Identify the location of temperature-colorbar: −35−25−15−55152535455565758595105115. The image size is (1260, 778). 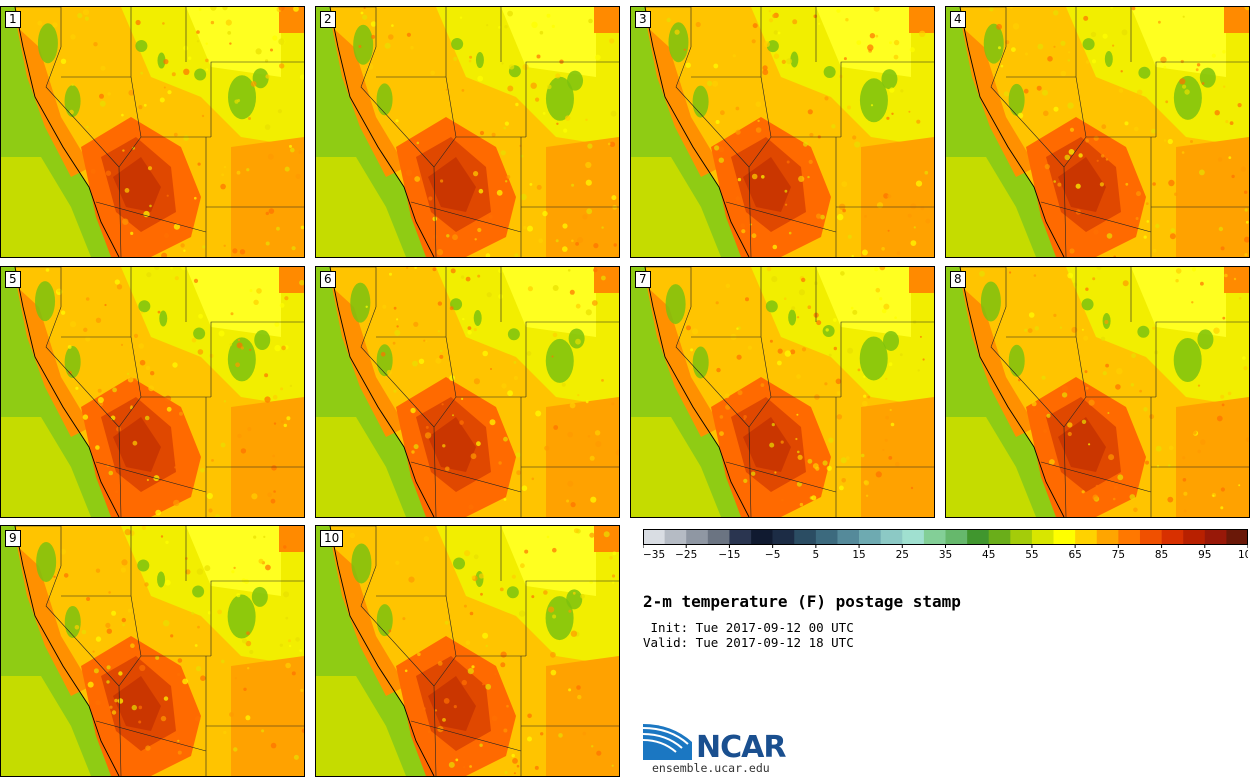
(945, 545).